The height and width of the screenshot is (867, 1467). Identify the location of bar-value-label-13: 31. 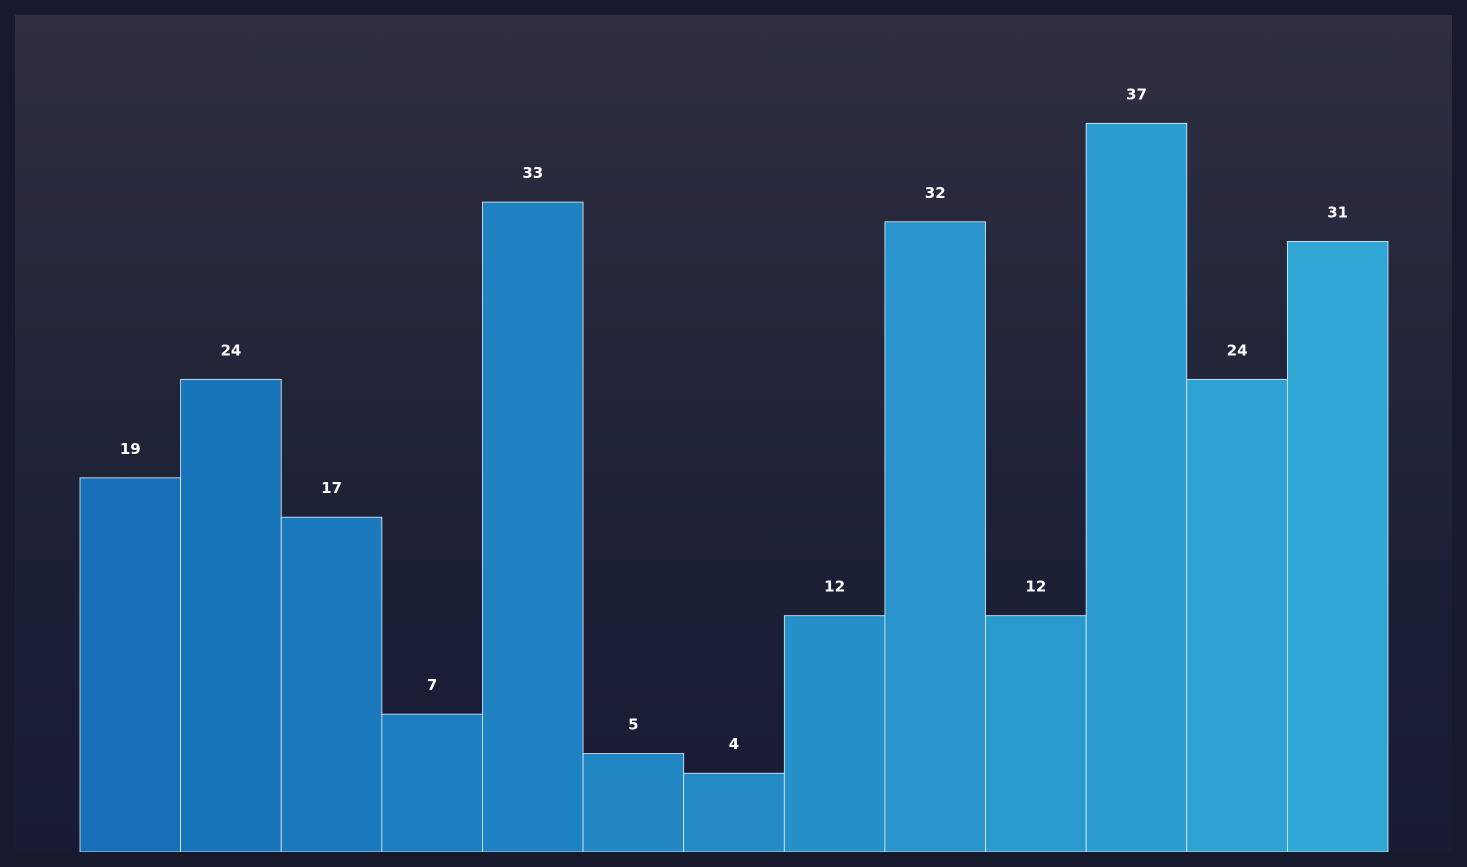
(1337, 212).